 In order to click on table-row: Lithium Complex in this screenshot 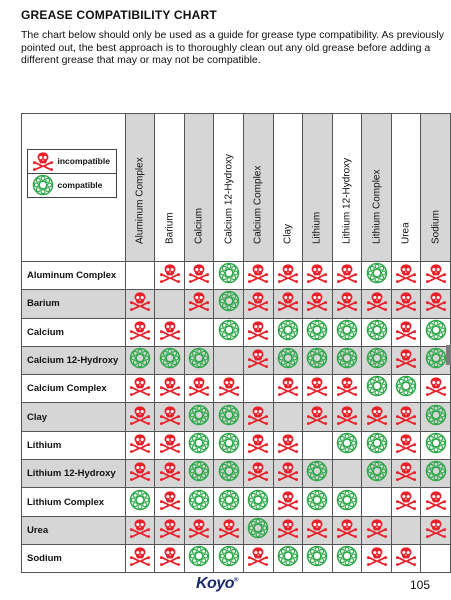, I will do `click(236, 502)`.